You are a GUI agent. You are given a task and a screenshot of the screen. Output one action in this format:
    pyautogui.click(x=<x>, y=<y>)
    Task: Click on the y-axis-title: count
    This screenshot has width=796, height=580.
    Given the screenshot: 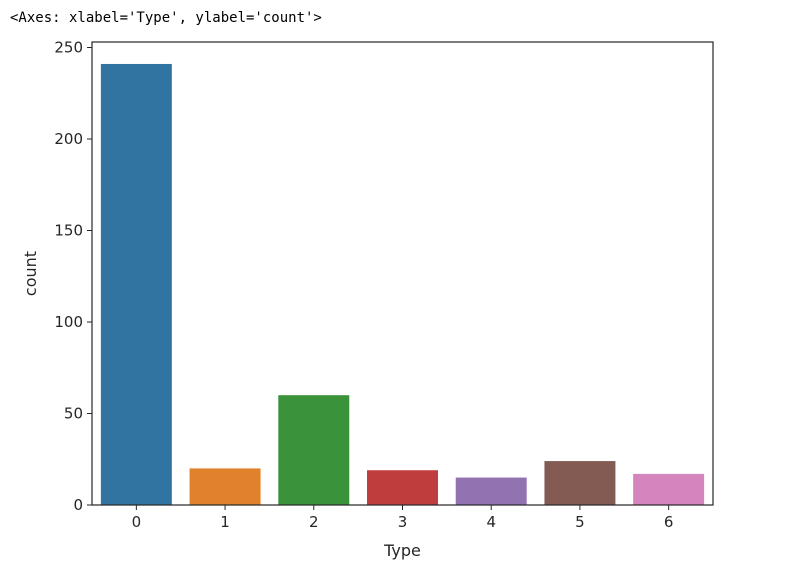 What is the action you would take?
    pyautogui.click(x=30, y=273)
    